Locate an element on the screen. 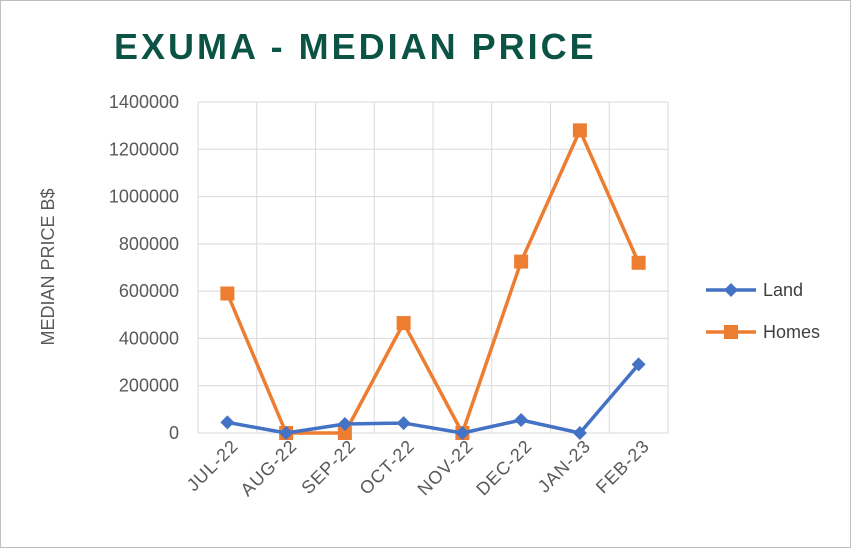  legend: Land Homes is located at coordinates (763, 311).